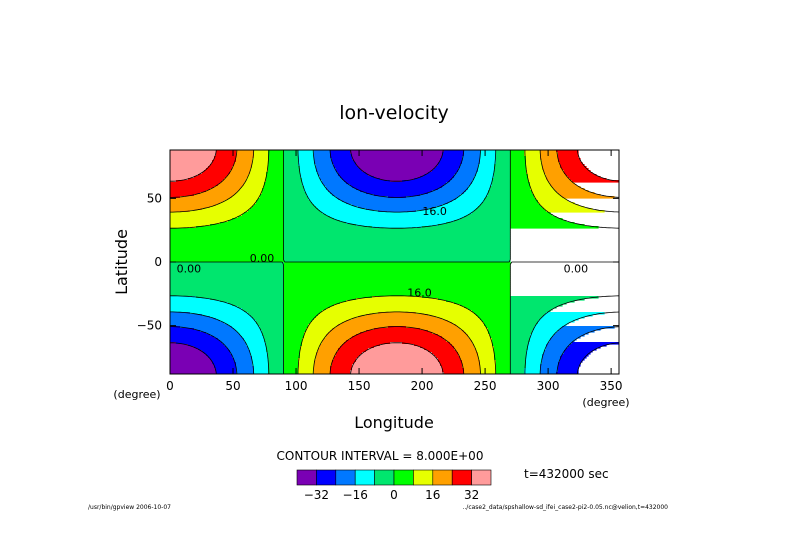  Describe the element at coordinates (605, 402) in the screenshot. I see `x-axis-unit: (degree)` at that location.